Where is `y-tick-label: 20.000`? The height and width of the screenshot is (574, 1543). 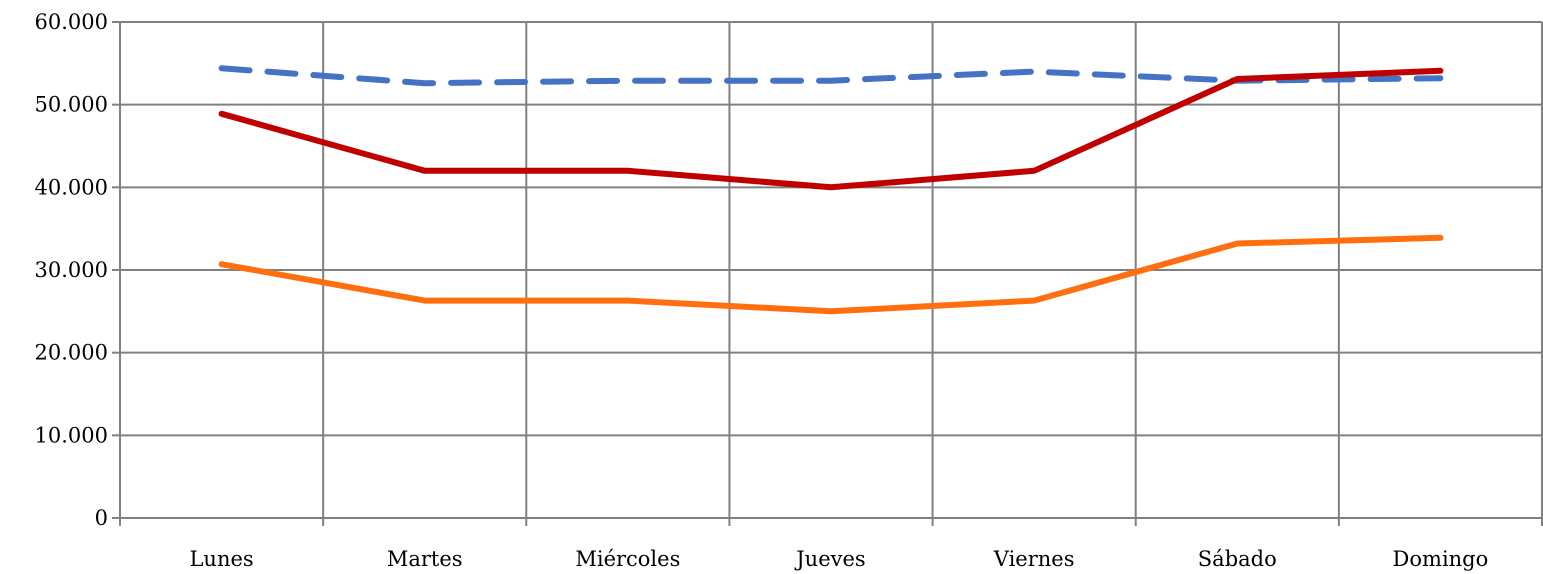 y-tick-label: 20.000 is located at coordinates (71, 353).